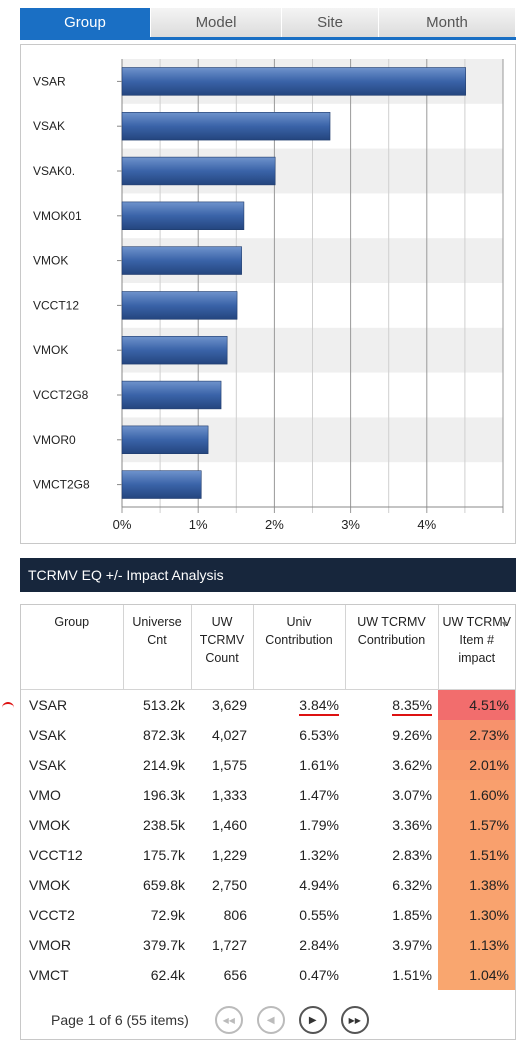 This screenshot has height=1046, width=518. Describe the element at coordinates (72, 915) in the screenshot. I see `cell-group: VCCT2` at that location.